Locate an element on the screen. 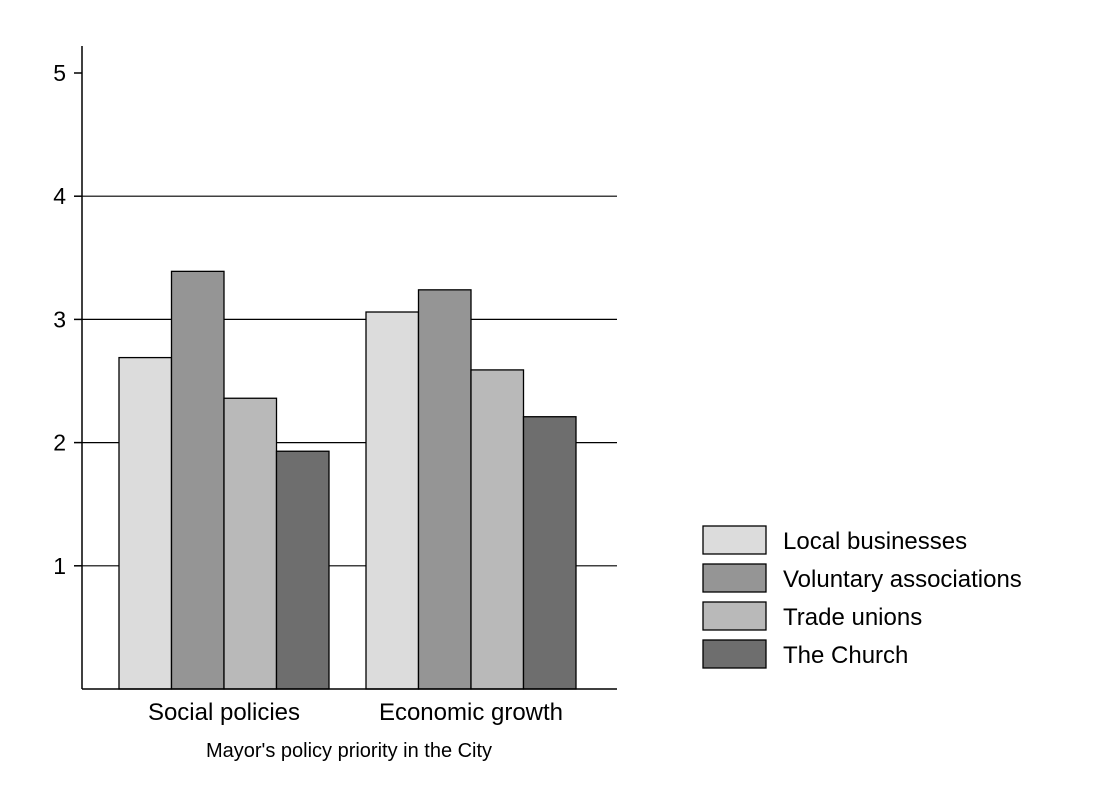 The image size is (1099, 807). x-tick-label: Economic growth is located at coordinates (471, 712).